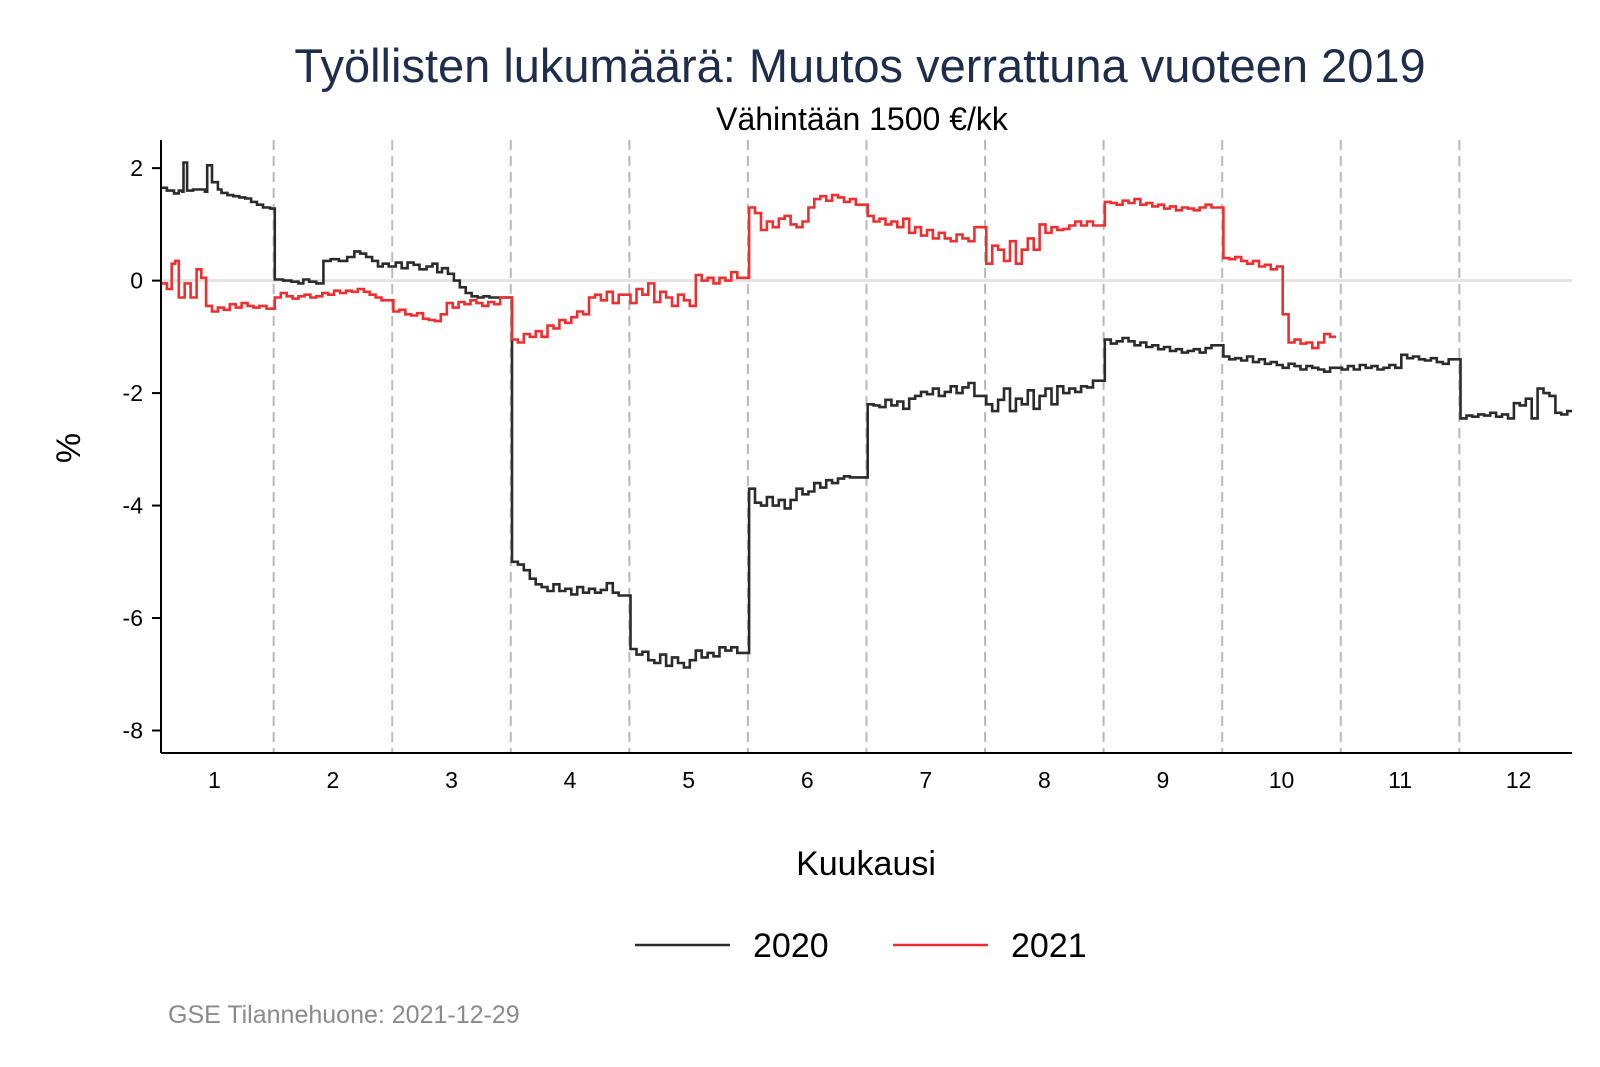 The height and width of the screenshot is (1067, 1600). I want to click on x-tick-label-12: 12, so click(1519, 780).